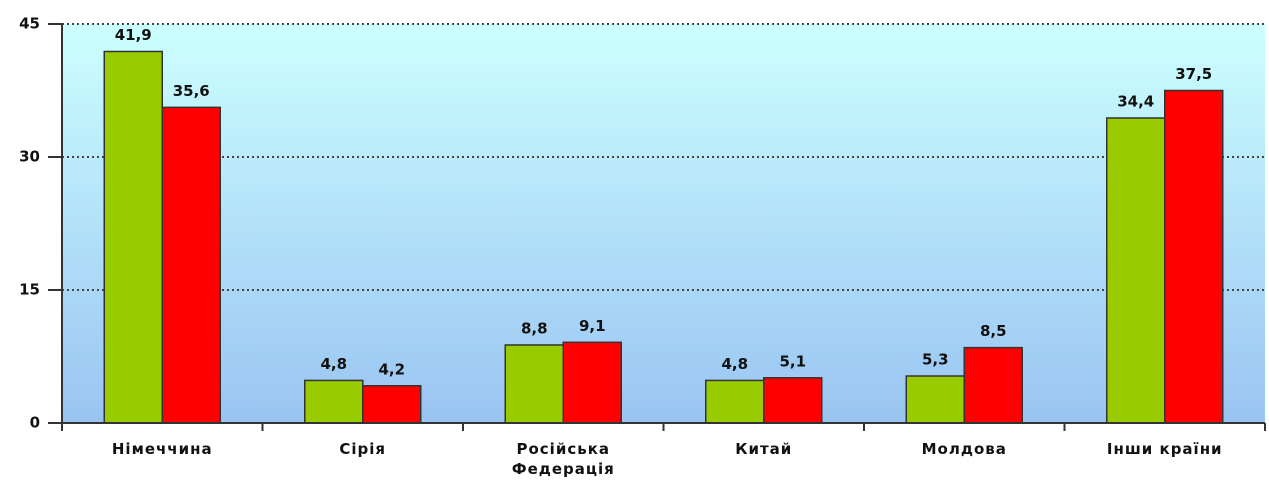  Describe the element at coordinates (563, 459) in the screenshot. I see `x-tick-label: Російська Федерація` at that location.